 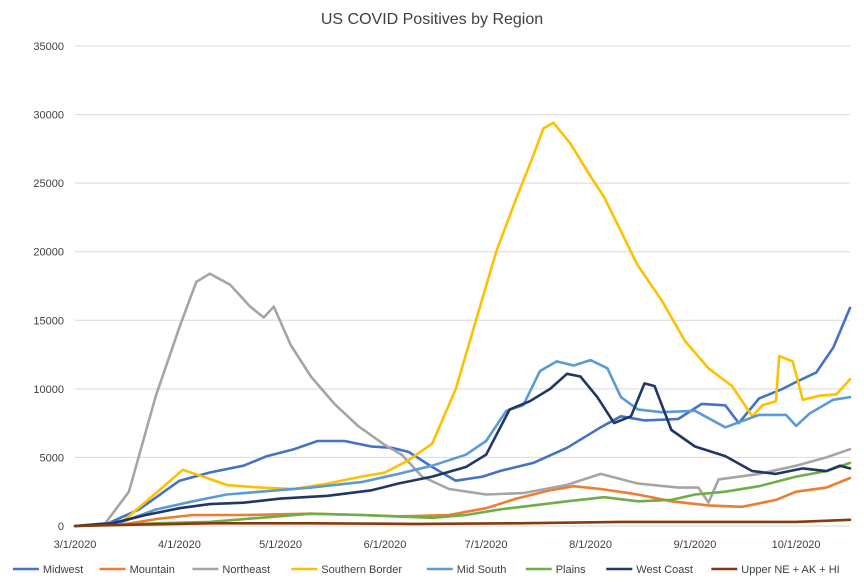 What do you see at coordinates (462, 523) in the screenshot?
I see `series-line-upper-ne-ak-hi` at bounding box center [462, 523].